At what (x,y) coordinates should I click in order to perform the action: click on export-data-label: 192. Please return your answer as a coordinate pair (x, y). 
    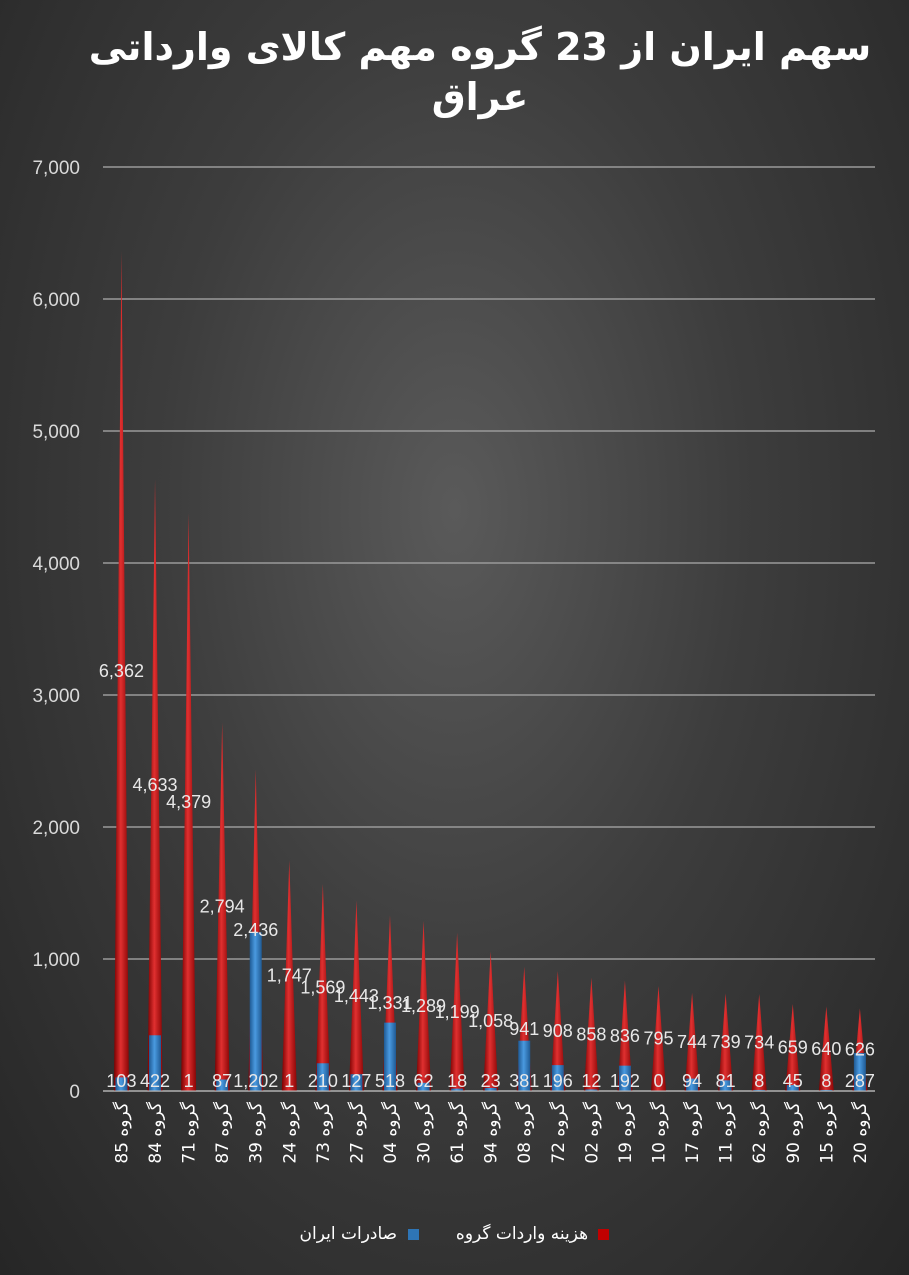
    Looking at the image, I should click on (625, 1081).